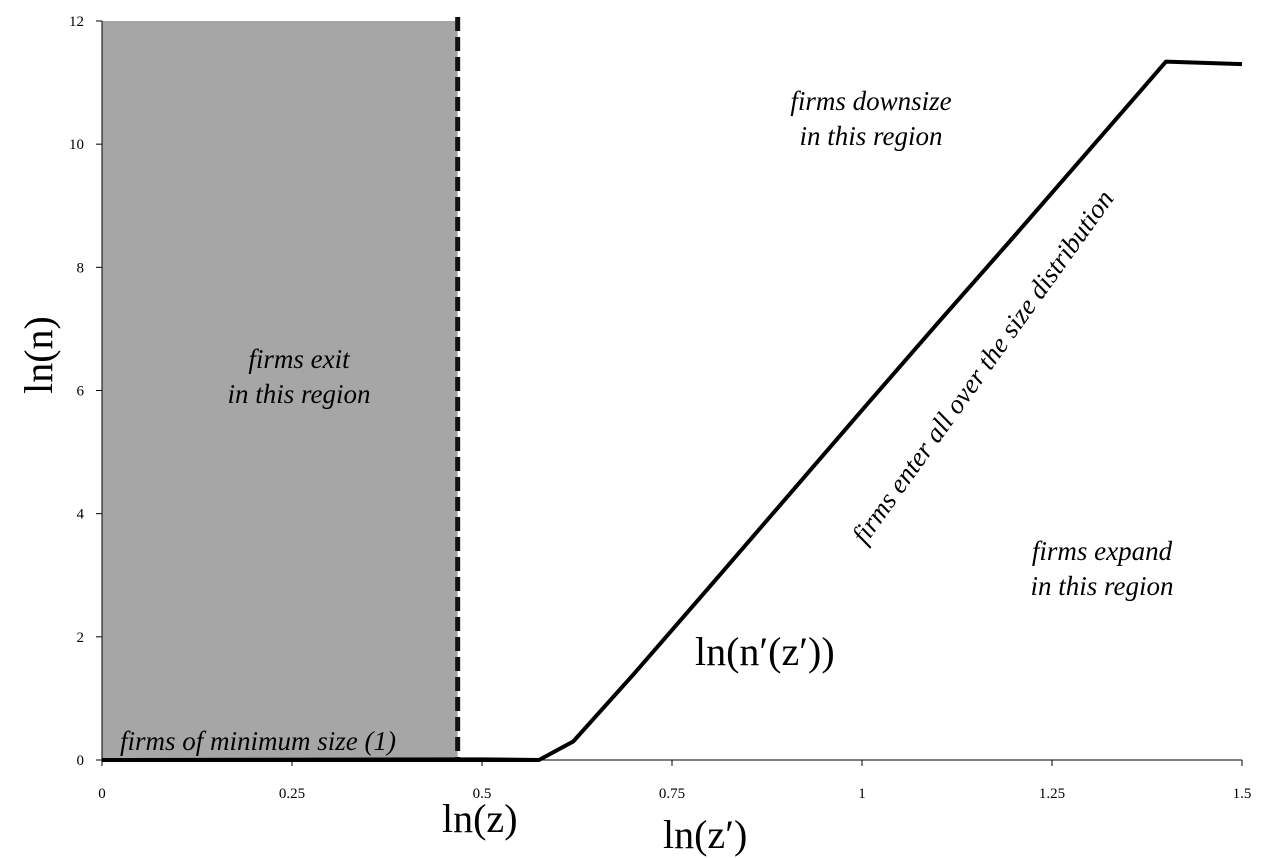  What do you see at coordinates (76, 145) in the screenshot?
I see `y-tick-label: 10` at bounding box center [76, 145].